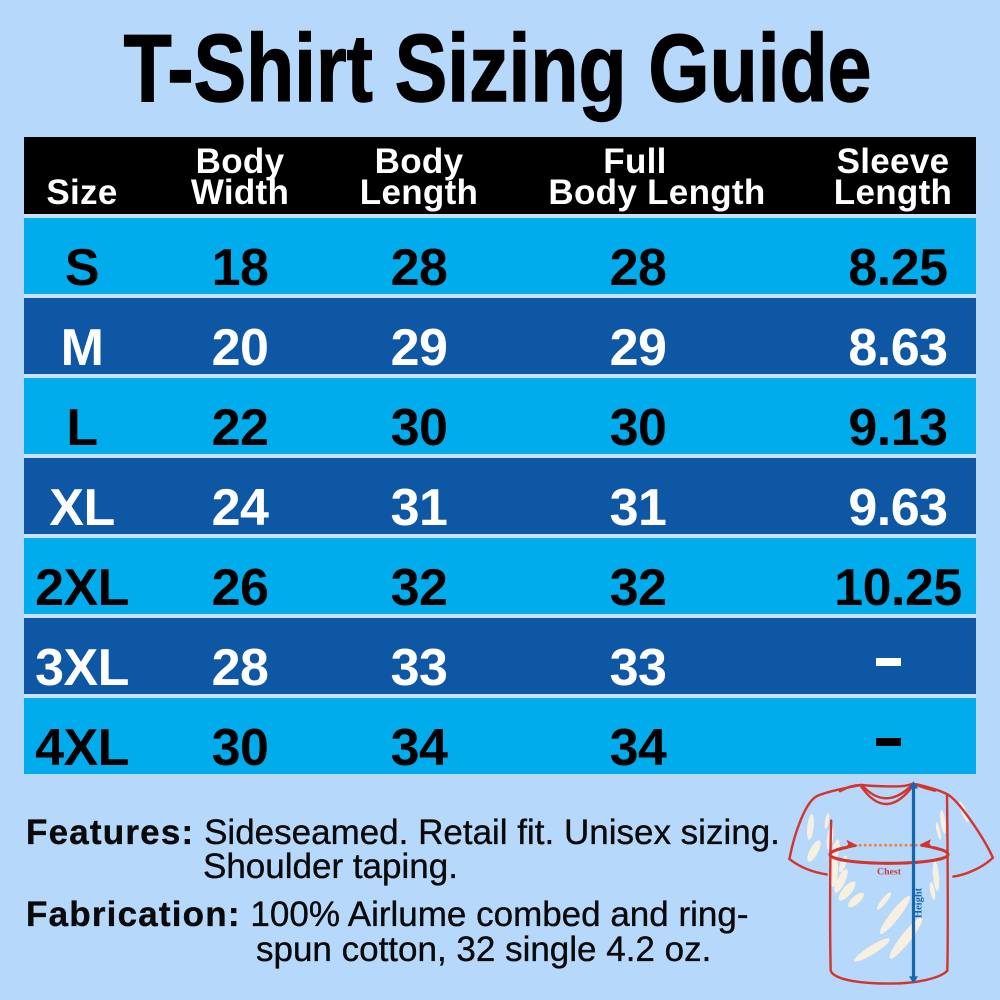 The width and height of the screenshot is (1000, 1000). I want to click on svg-text: Height, so click(919, 902).